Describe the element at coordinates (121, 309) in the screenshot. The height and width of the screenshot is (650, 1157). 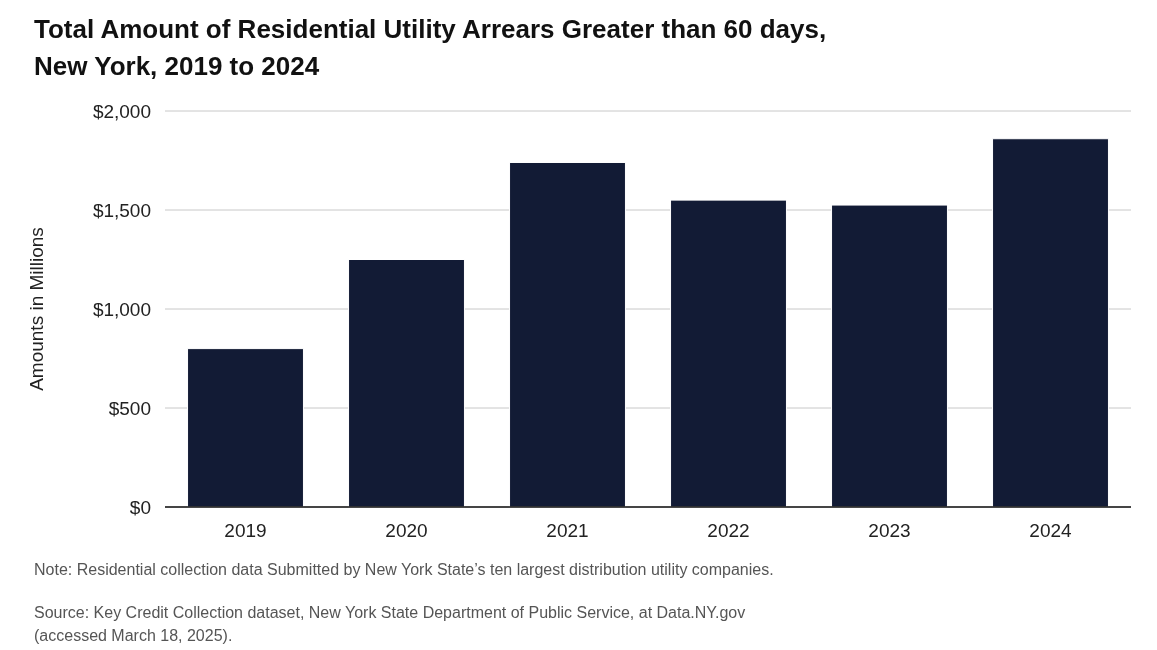
I see `y-tick-label: $1,000` at that location.